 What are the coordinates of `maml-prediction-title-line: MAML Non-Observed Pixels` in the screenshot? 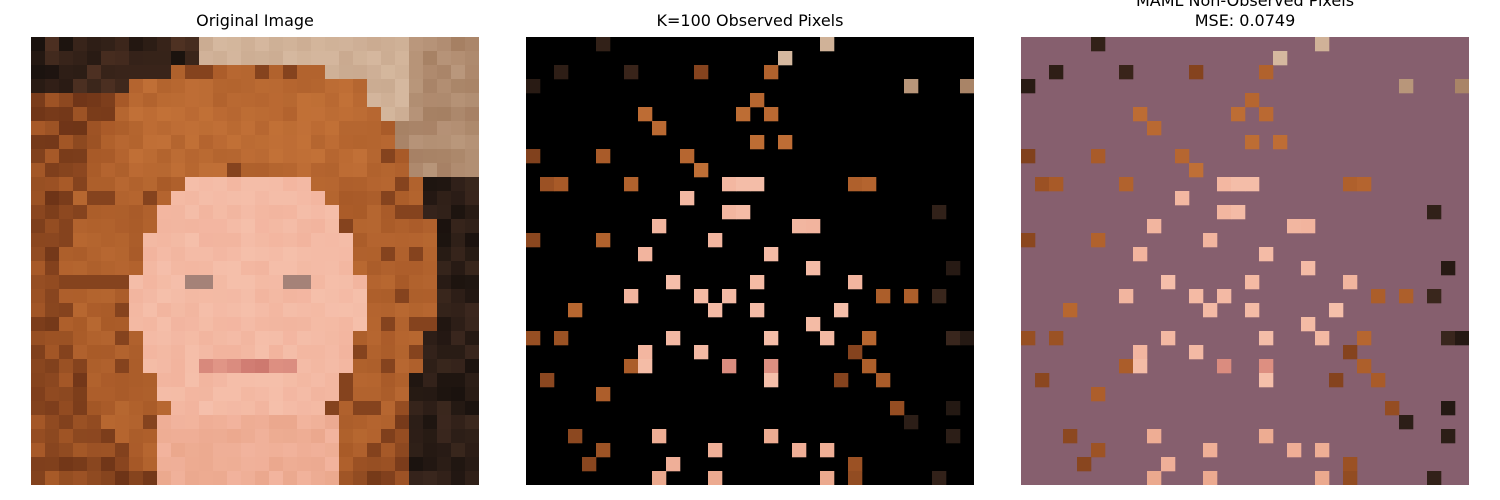 It's located at (1245, 5).